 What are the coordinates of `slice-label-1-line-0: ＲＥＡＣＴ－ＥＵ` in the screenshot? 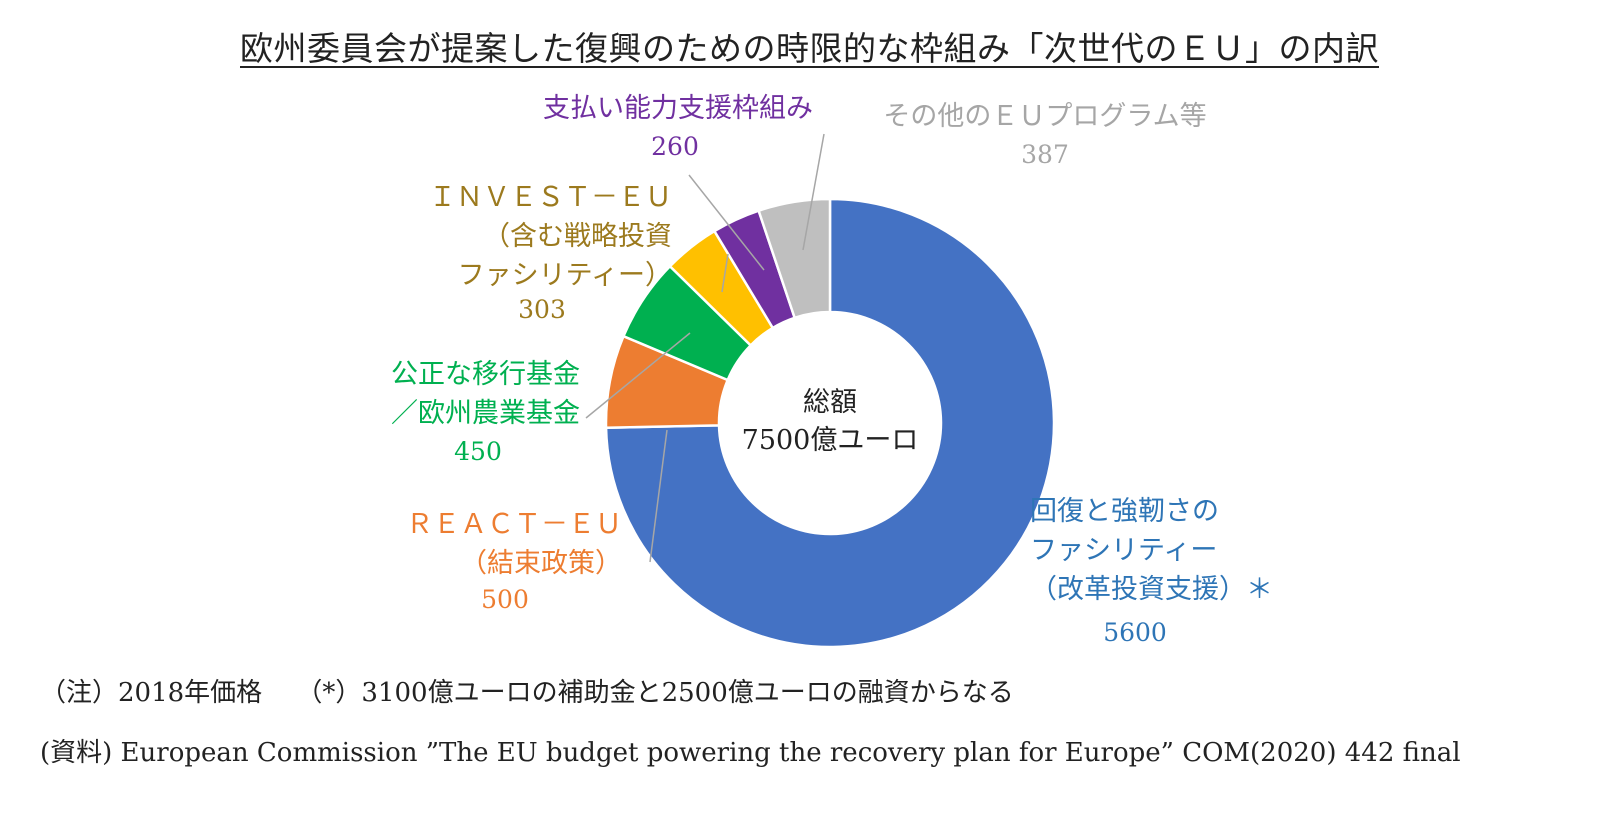 It's located at (514, 524).